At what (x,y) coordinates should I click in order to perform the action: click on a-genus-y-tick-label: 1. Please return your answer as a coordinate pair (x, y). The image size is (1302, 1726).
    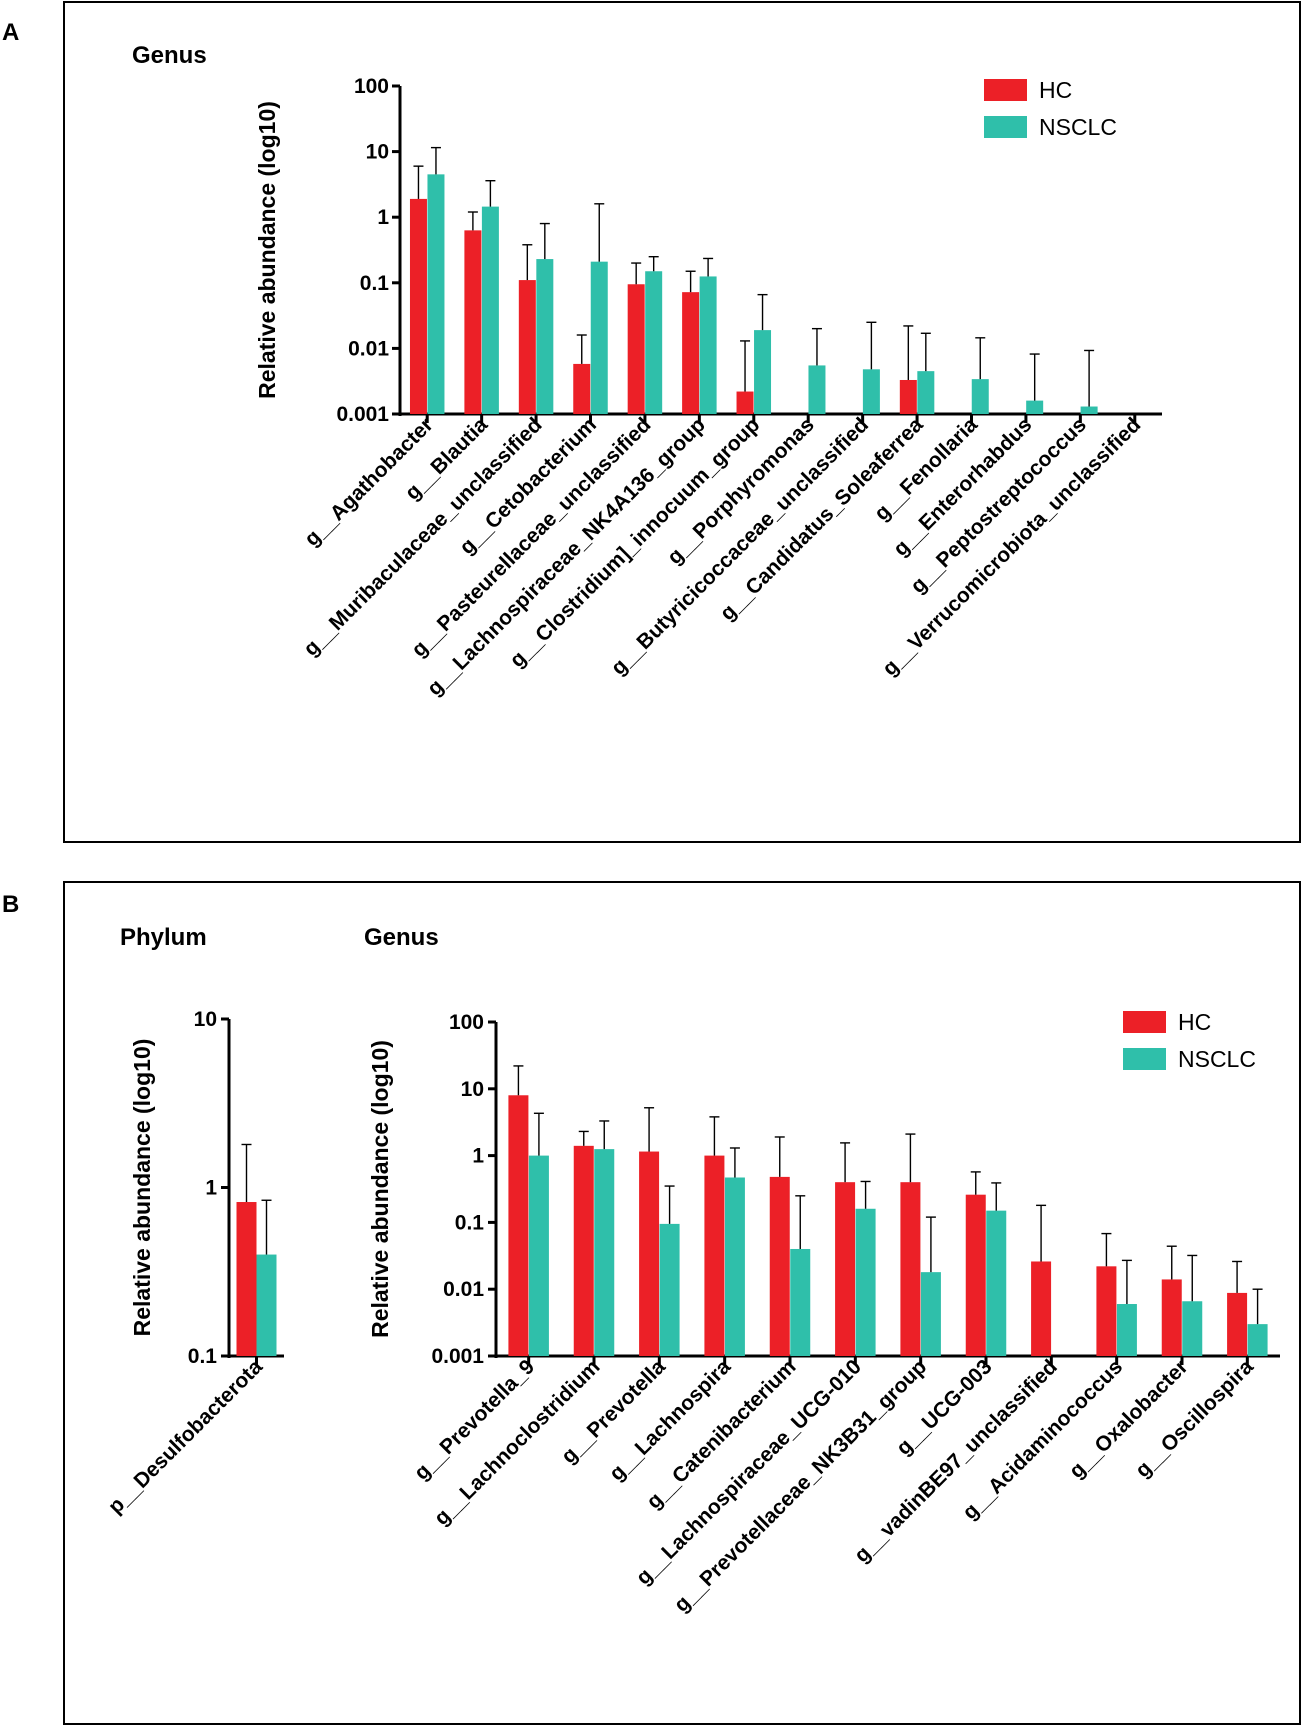
    Looking at the image, I should click on (383, 217).